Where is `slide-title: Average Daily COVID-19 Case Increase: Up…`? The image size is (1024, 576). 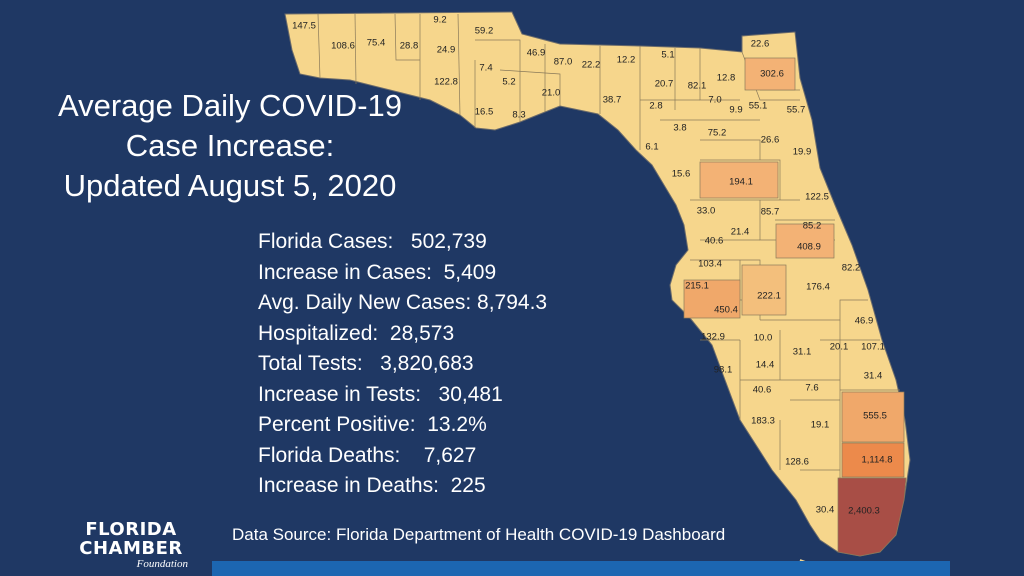
slide-title: Average Daily COVID-19 Case Increase: Up… is located at coordinates (230, 146).